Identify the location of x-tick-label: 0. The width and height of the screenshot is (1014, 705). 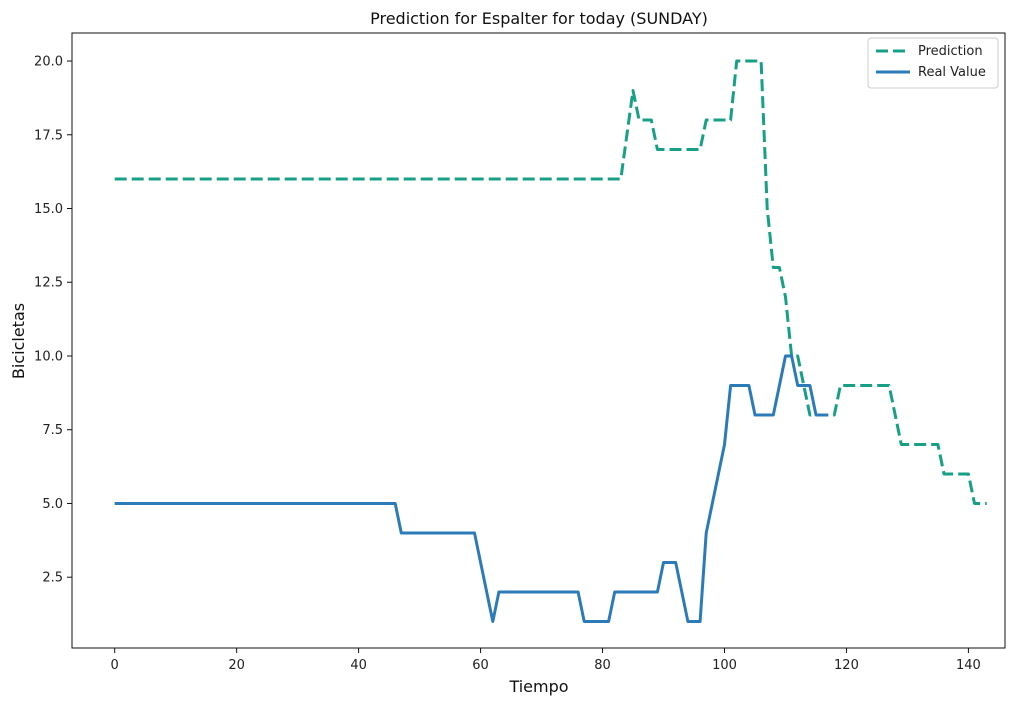
(115, 665).